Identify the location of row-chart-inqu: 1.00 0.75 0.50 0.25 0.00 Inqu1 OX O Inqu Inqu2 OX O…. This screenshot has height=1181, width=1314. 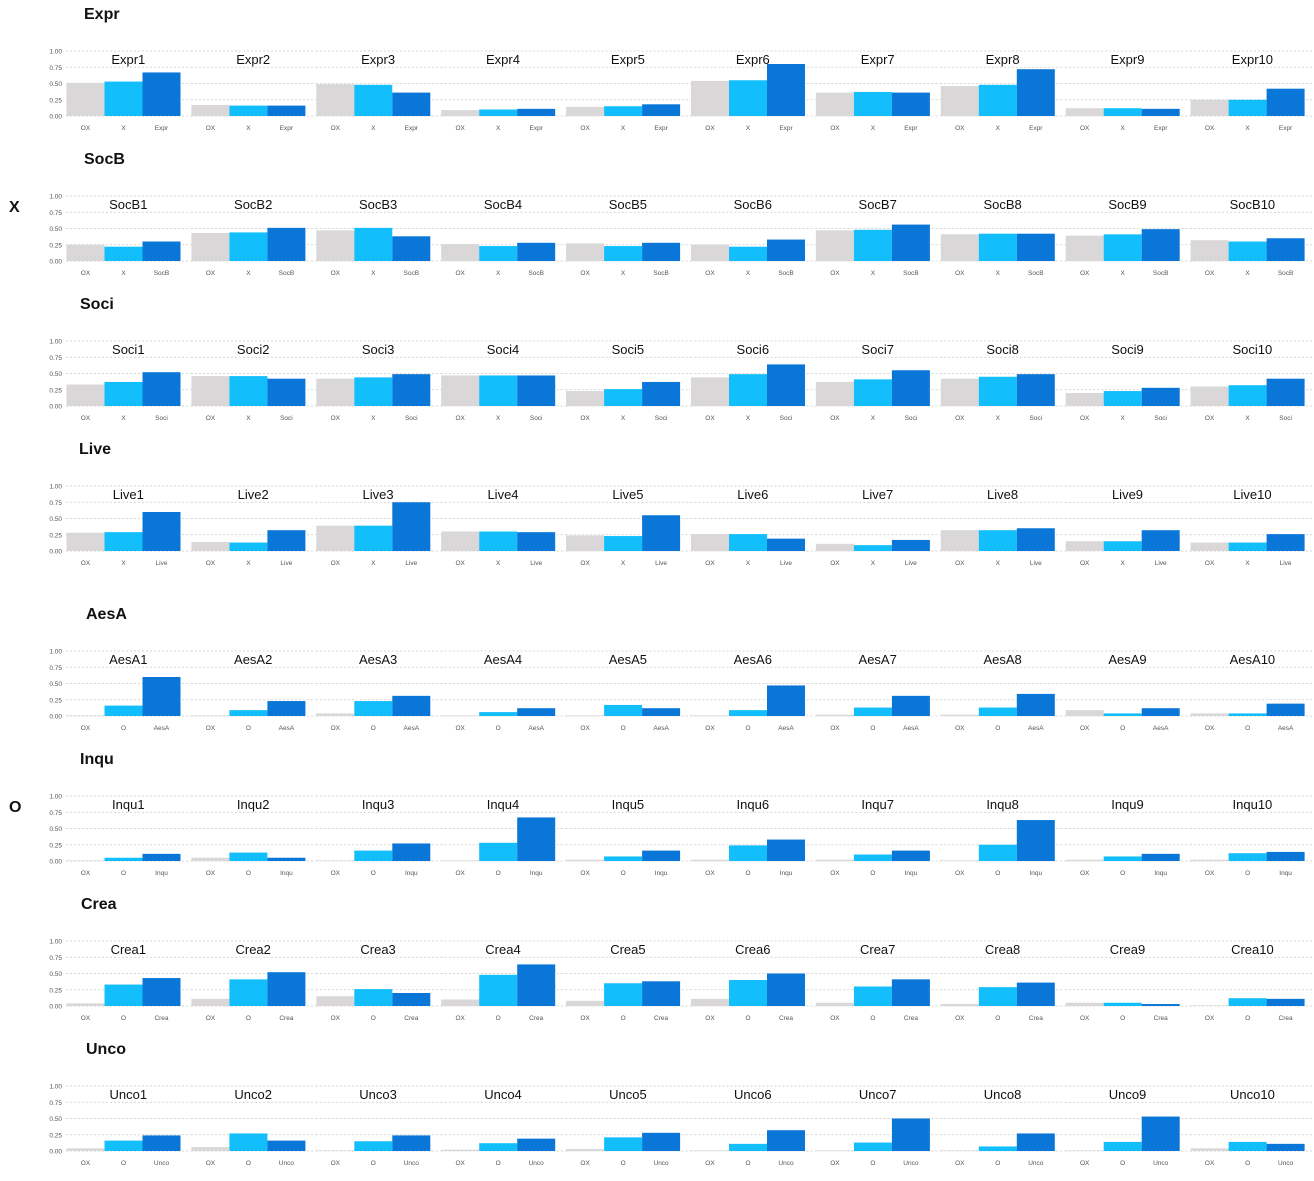
(681, 835).